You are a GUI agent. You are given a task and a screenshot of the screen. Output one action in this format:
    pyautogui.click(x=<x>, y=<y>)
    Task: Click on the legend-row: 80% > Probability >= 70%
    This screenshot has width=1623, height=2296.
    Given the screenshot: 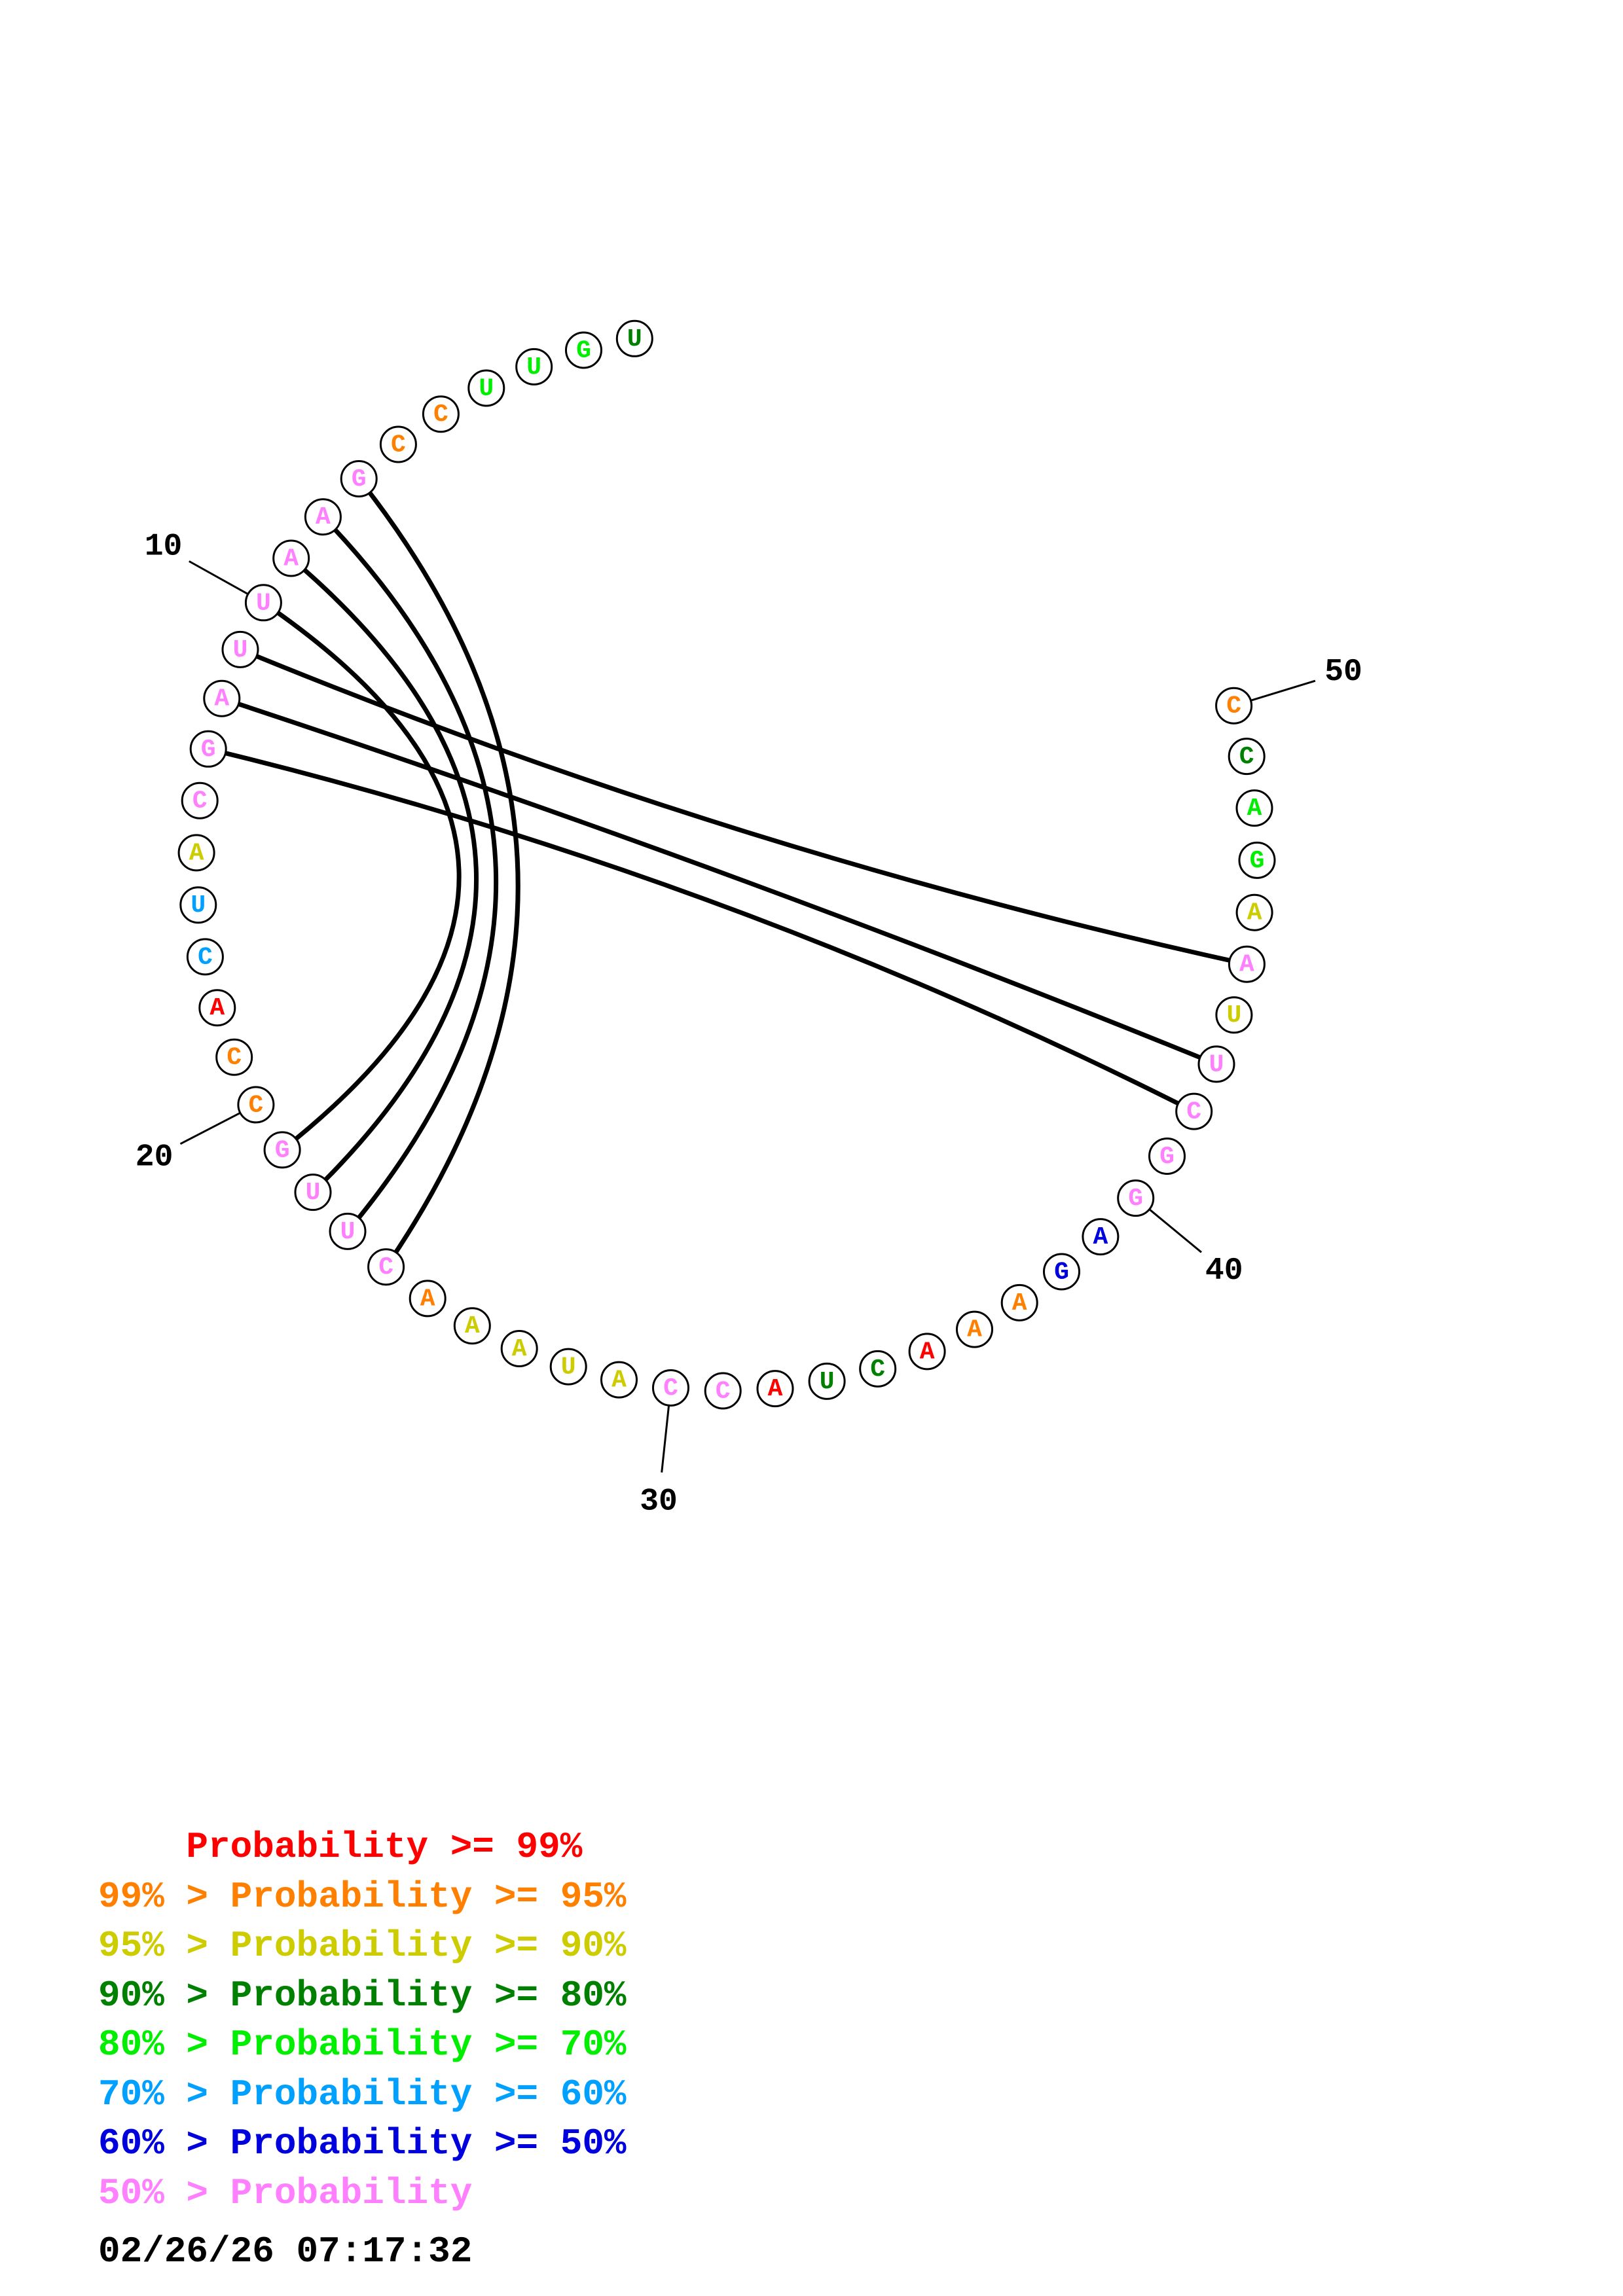 What is the action you would take?
    pyautogui.click(x=362, y=2045)
    